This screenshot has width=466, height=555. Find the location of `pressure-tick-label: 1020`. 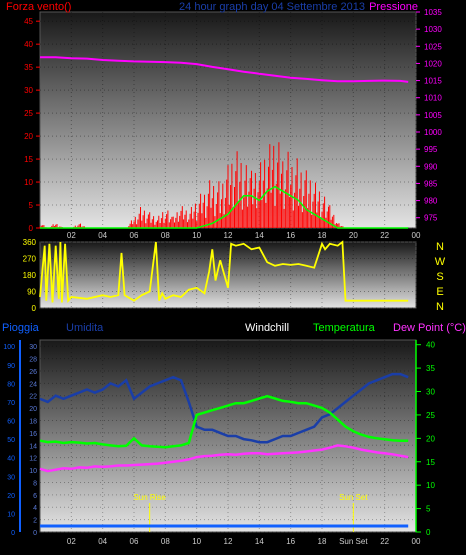

pressure-tick-label: 1020 is located at coordinates (433, 63).